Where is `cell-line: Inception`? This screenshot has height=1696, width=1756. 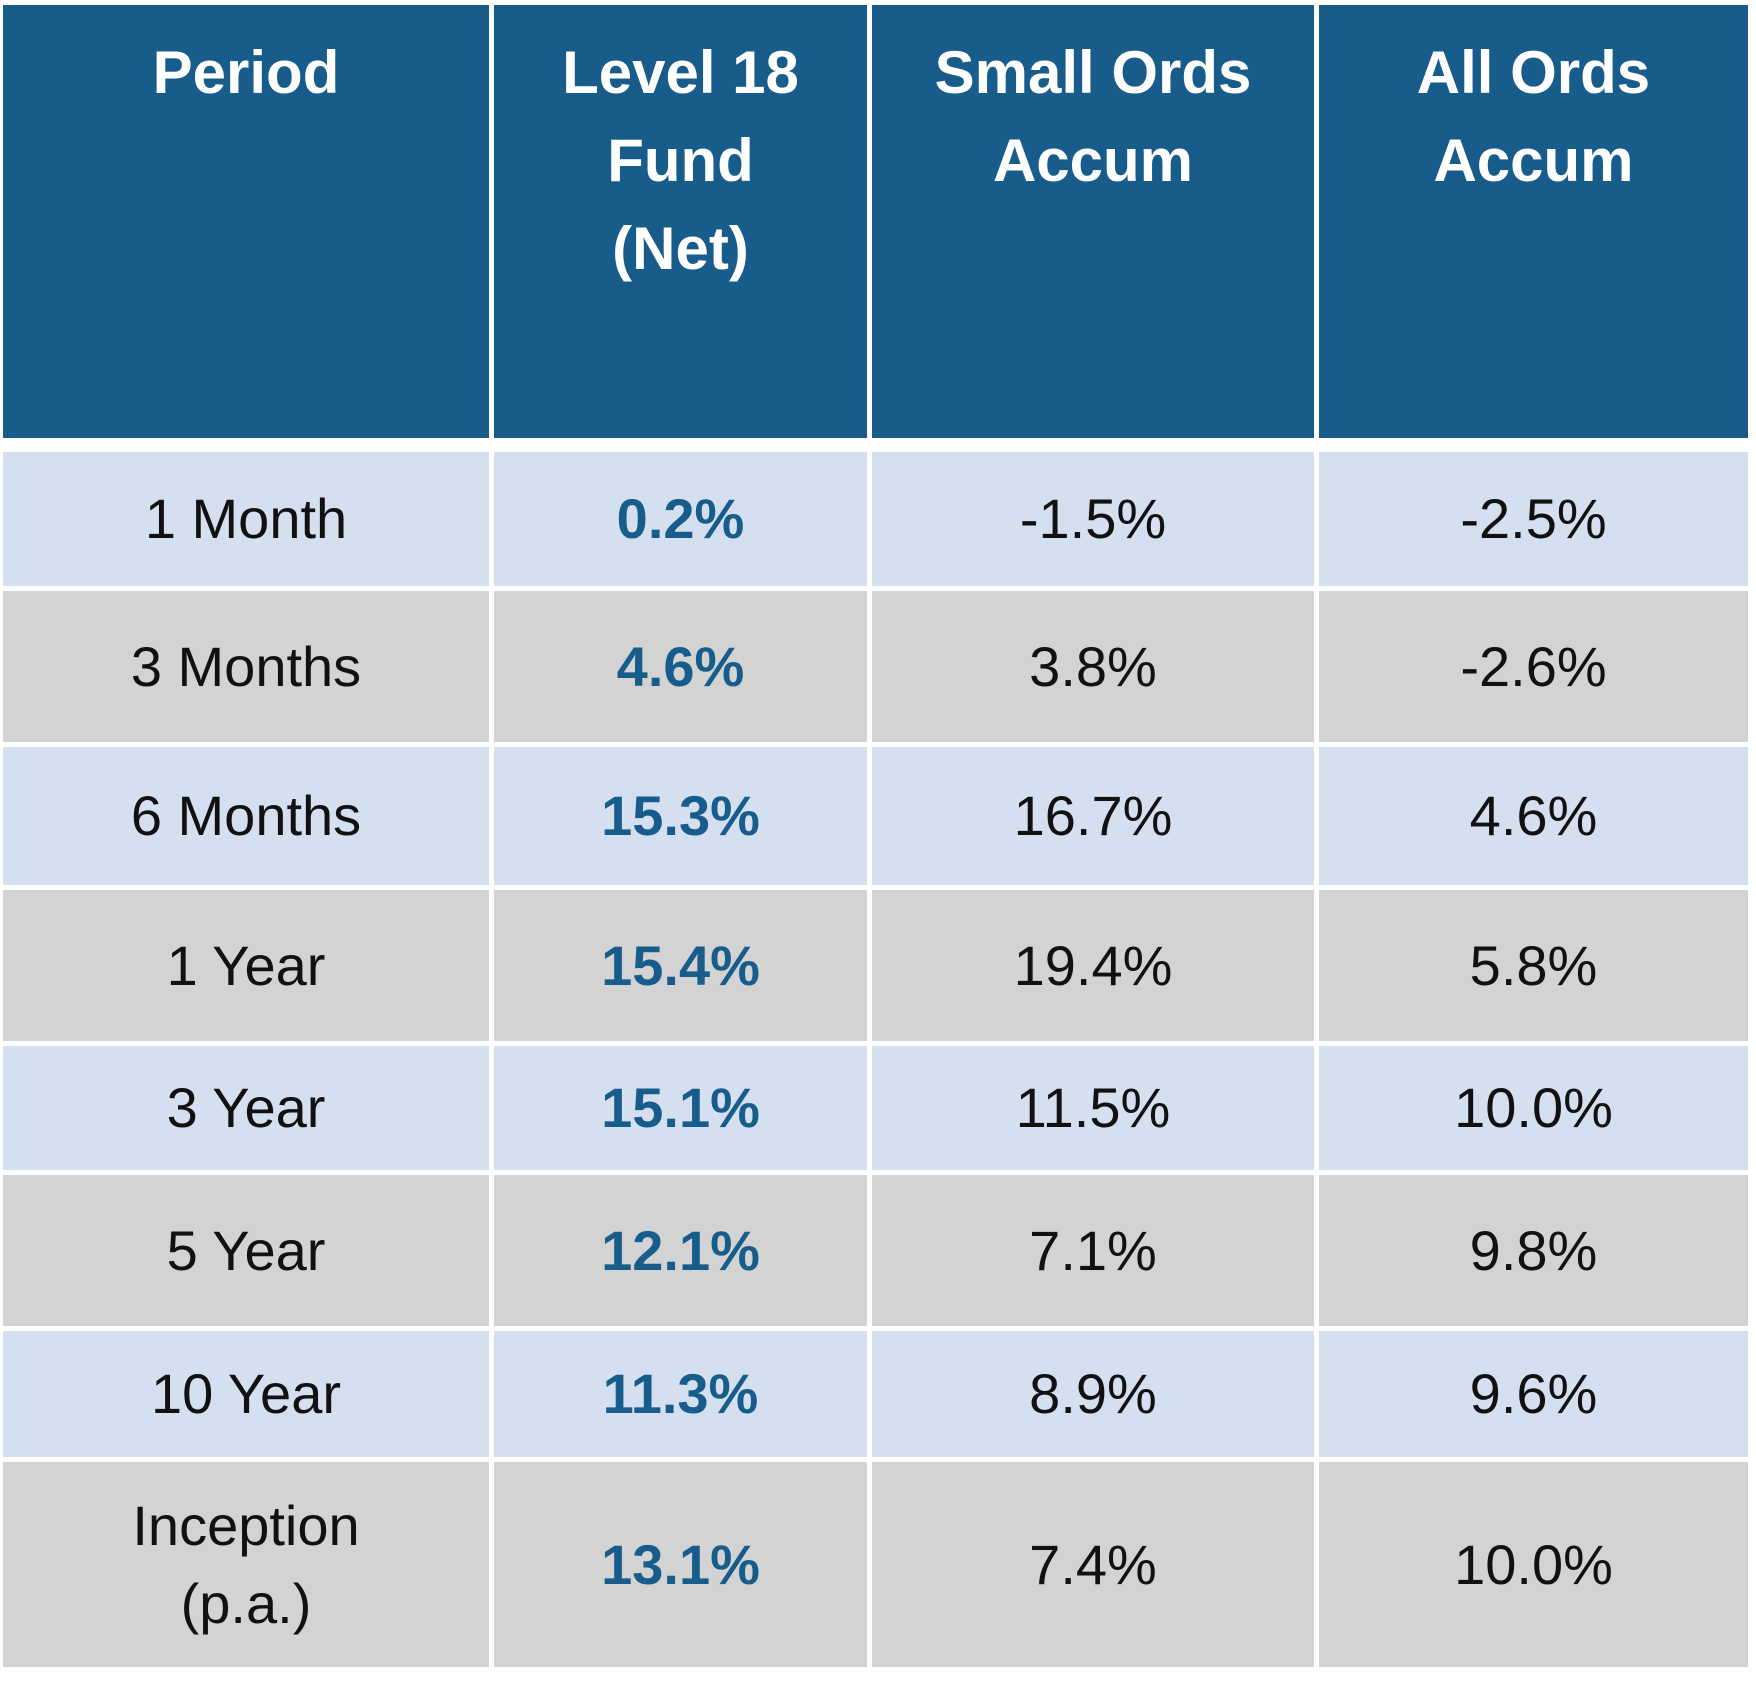 cell-line: Inception is located at coordinates (246, 1525).